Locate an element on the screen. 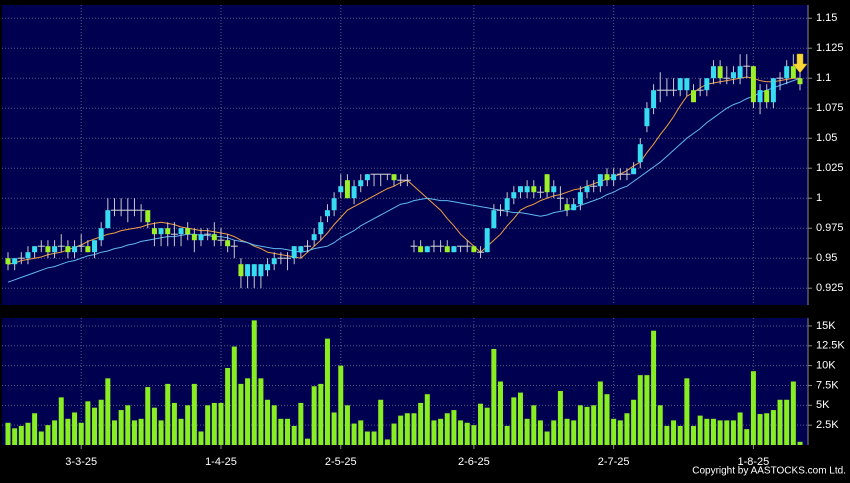  x-tick-label: 2-5-25 is located at coordinates (341, 462).